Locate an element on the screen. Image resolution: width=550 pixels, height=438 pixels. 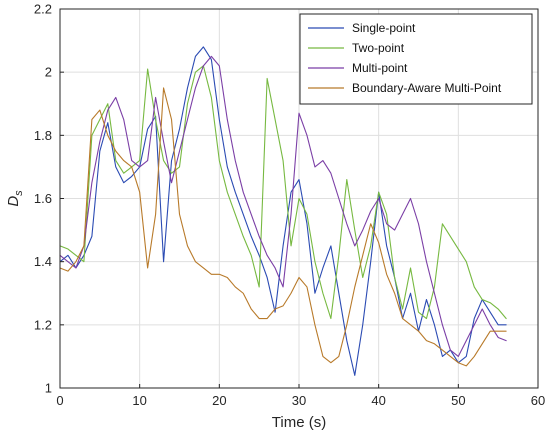
x-tick-label: 50 is located at coordinates (458, 400).